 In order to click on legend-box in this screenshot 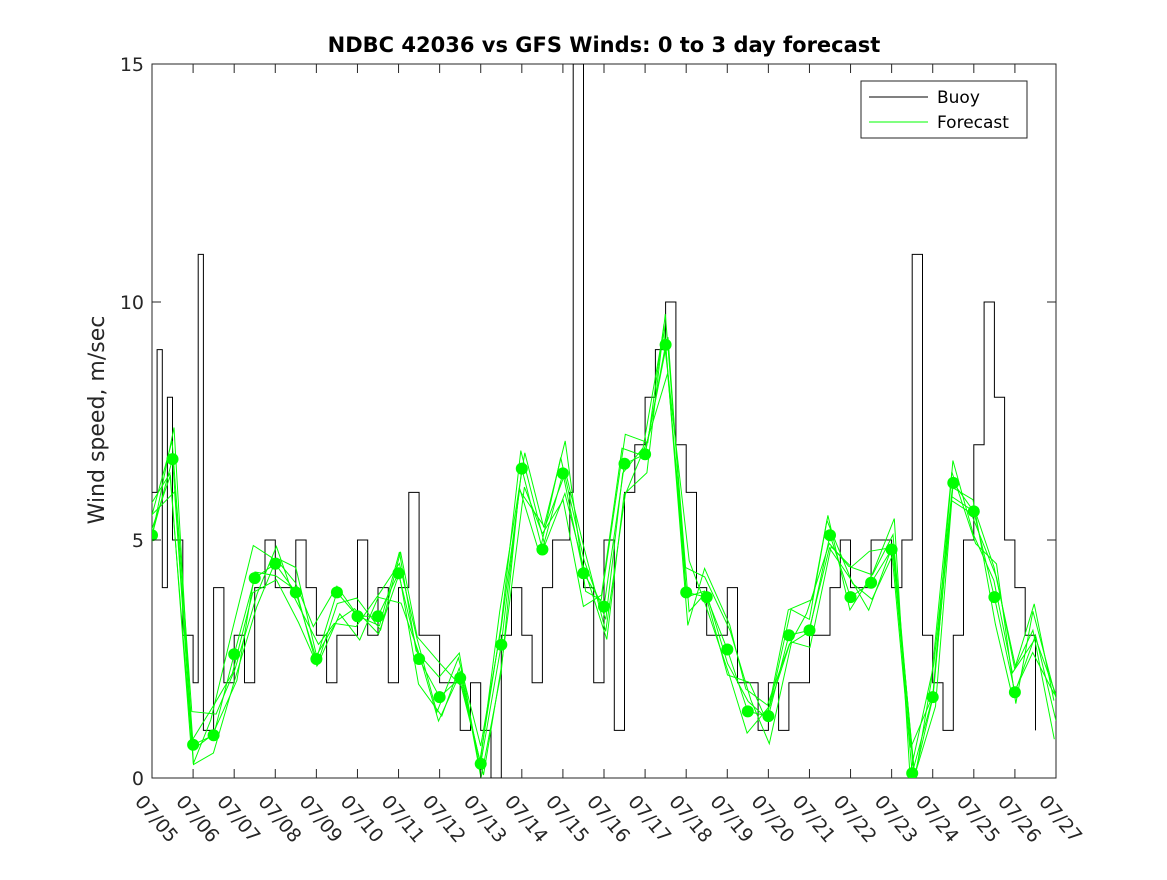, I will do `click(944, 109)`.